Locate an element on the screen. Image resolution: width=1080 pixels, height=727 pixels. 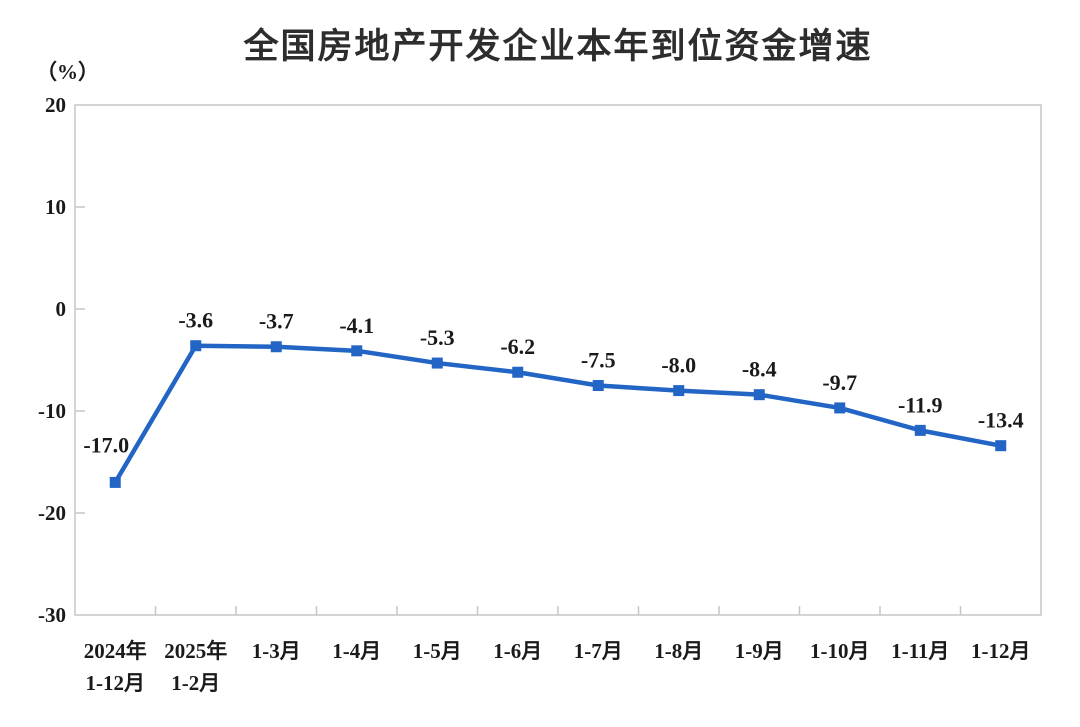
x-axis-tick-label: 1-2月 is located at coordinates (195, 683).